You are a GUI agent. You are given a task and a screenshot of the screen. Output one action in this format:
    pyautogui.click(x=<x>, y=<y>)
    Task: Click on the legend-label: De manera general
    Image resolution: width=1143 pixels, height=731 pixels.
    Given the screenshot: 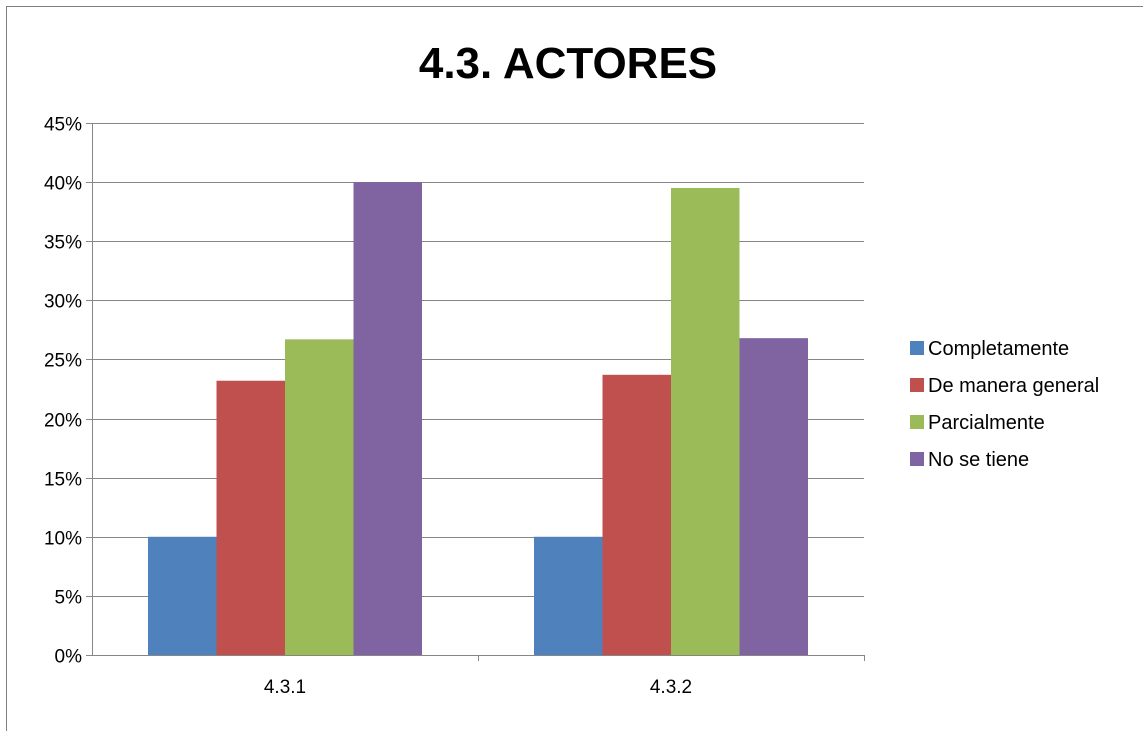 What is the action you would take?
    pyautogui.click(x=1013, y=386)
    